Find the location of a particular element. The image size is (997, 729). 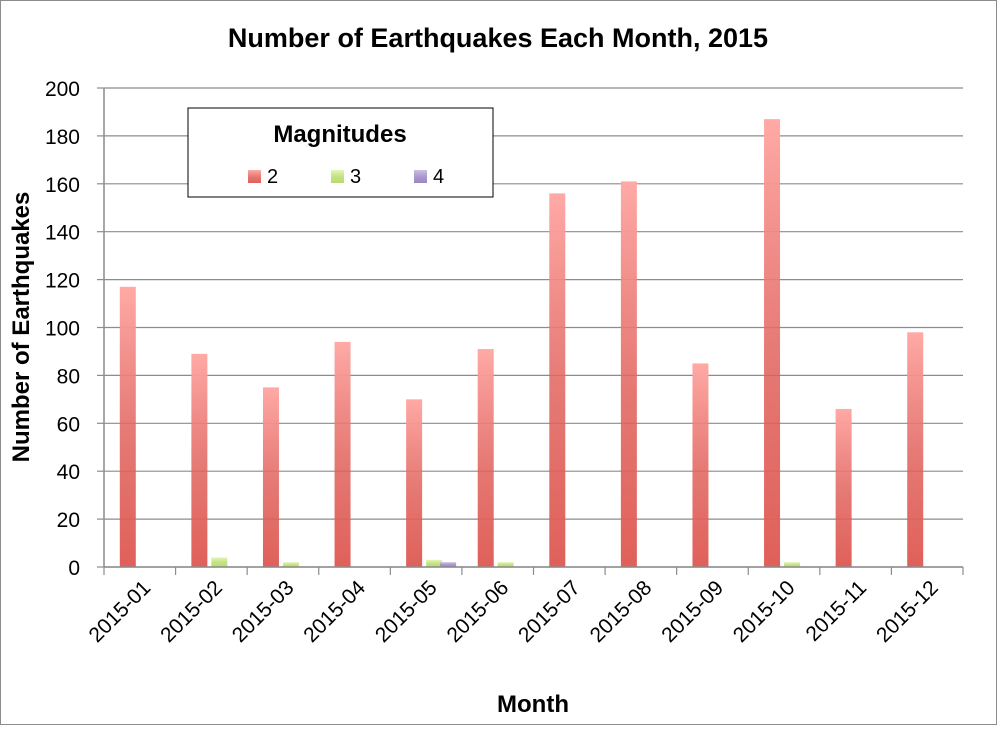

legend-label-2: 2 is located at coordinates (272, 177).